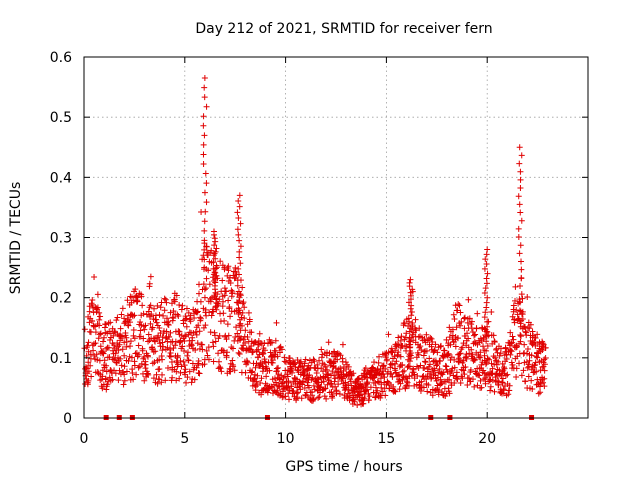 The width and height of the screenshot is (640, 480). I want to click on y-tick-label: 0.1, so click(61, 359).